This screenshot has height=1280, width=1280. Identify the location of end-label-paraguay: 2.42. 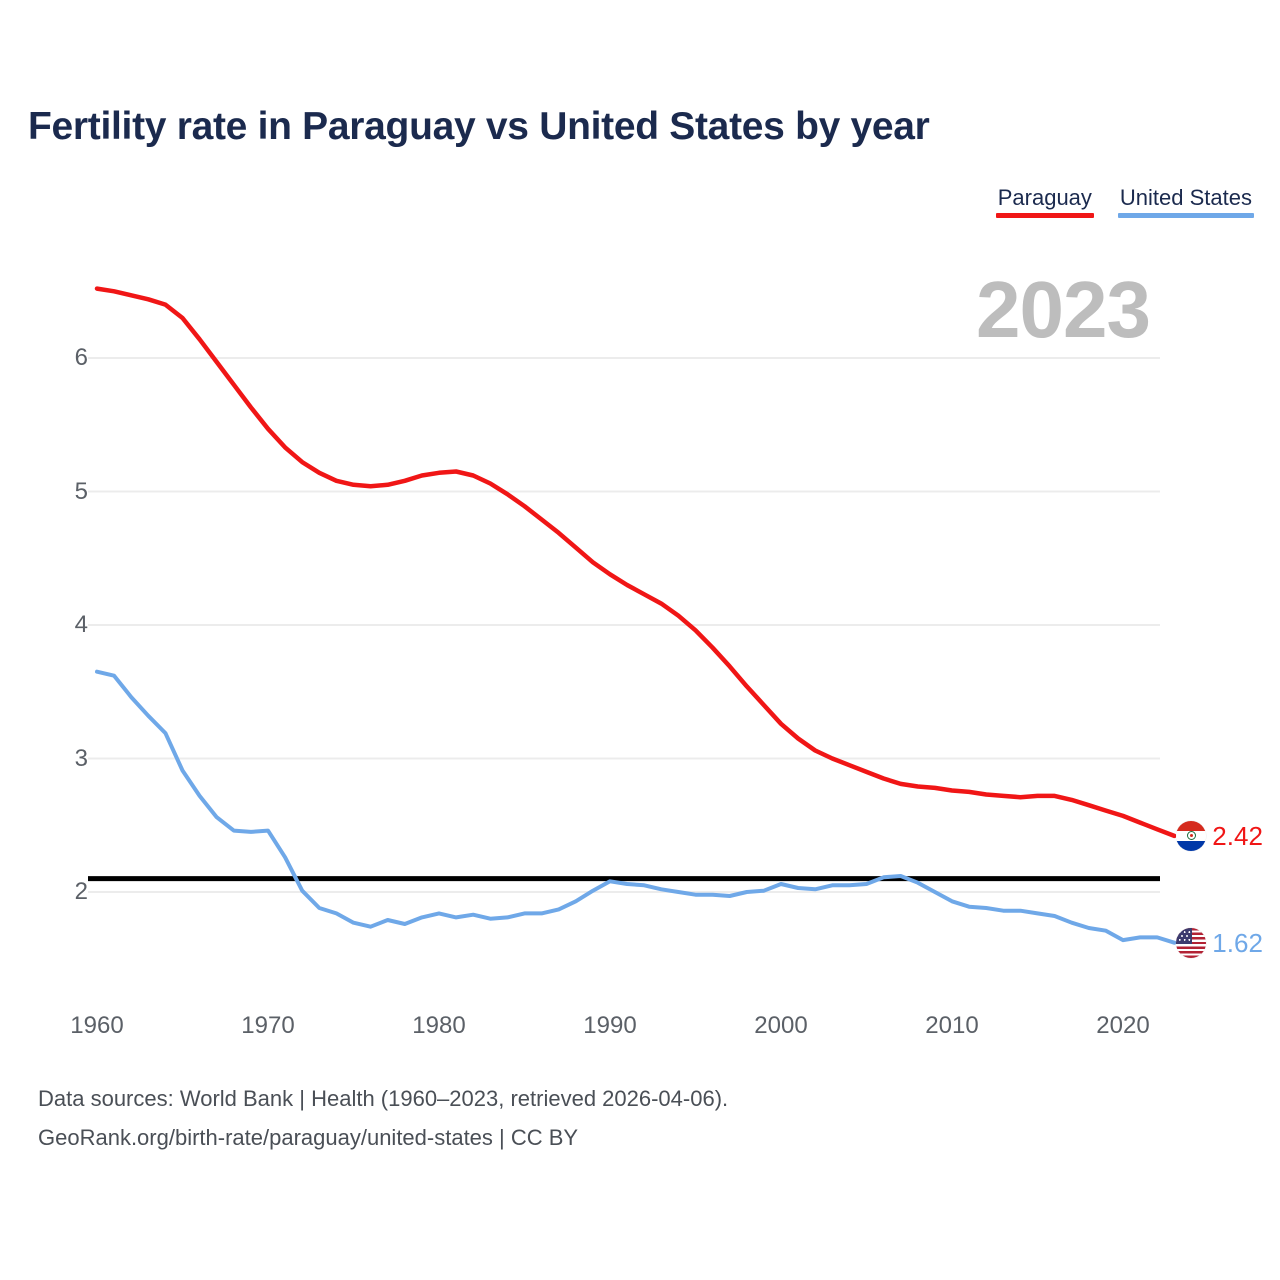
(1219, 835).